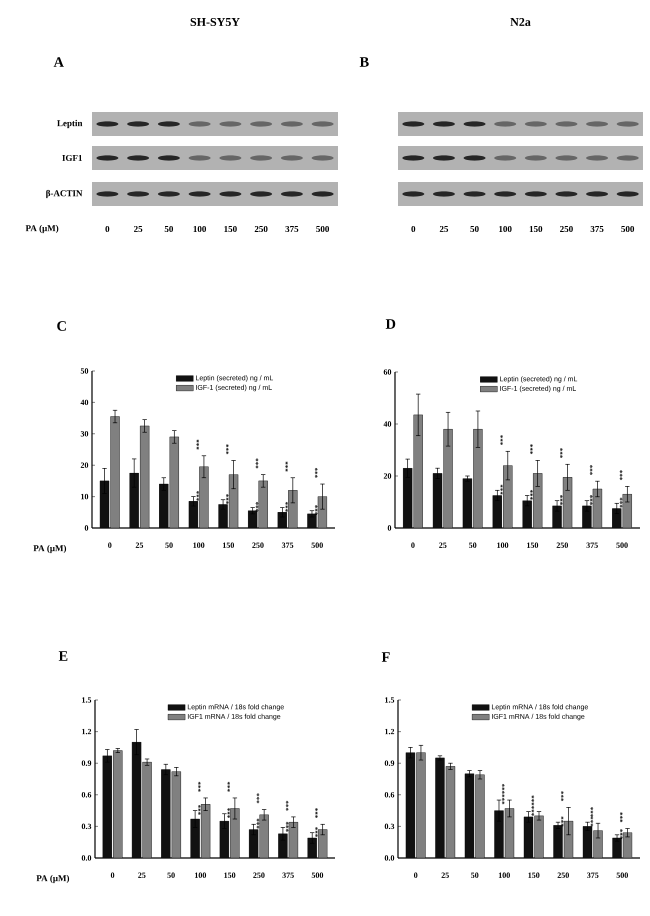 The image size is (650, 916). Describe the element at coordinates (59, 62) in the screenshot. I see `text: A` at that location.